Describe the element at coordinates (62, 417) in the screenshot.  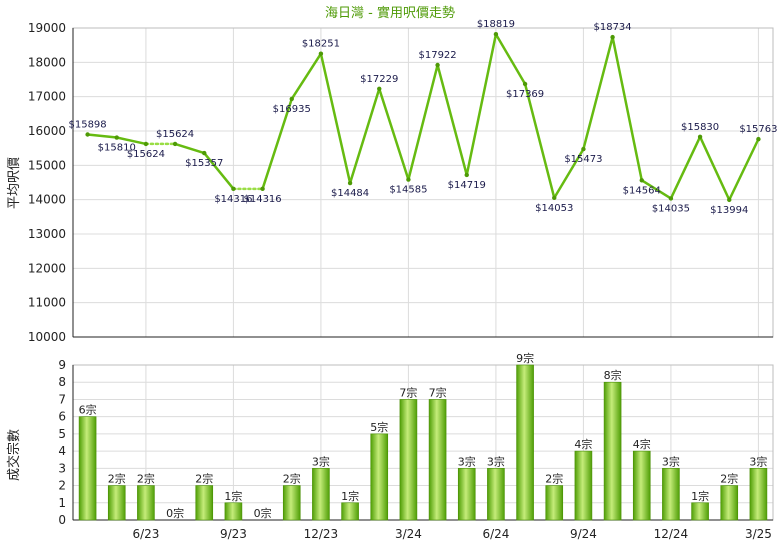
I see `count-tick-label: 6` at that location.